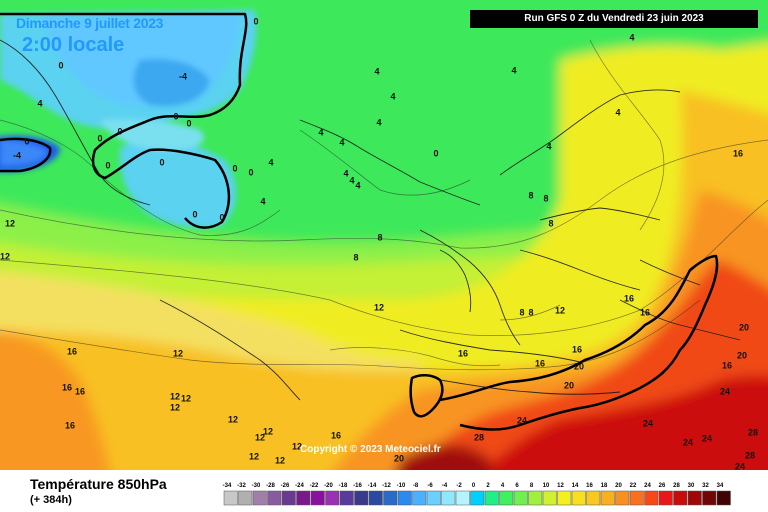 This screenshot has height=512, width=768. I want to click on scale-tick-label: -12, so click(386, 486).